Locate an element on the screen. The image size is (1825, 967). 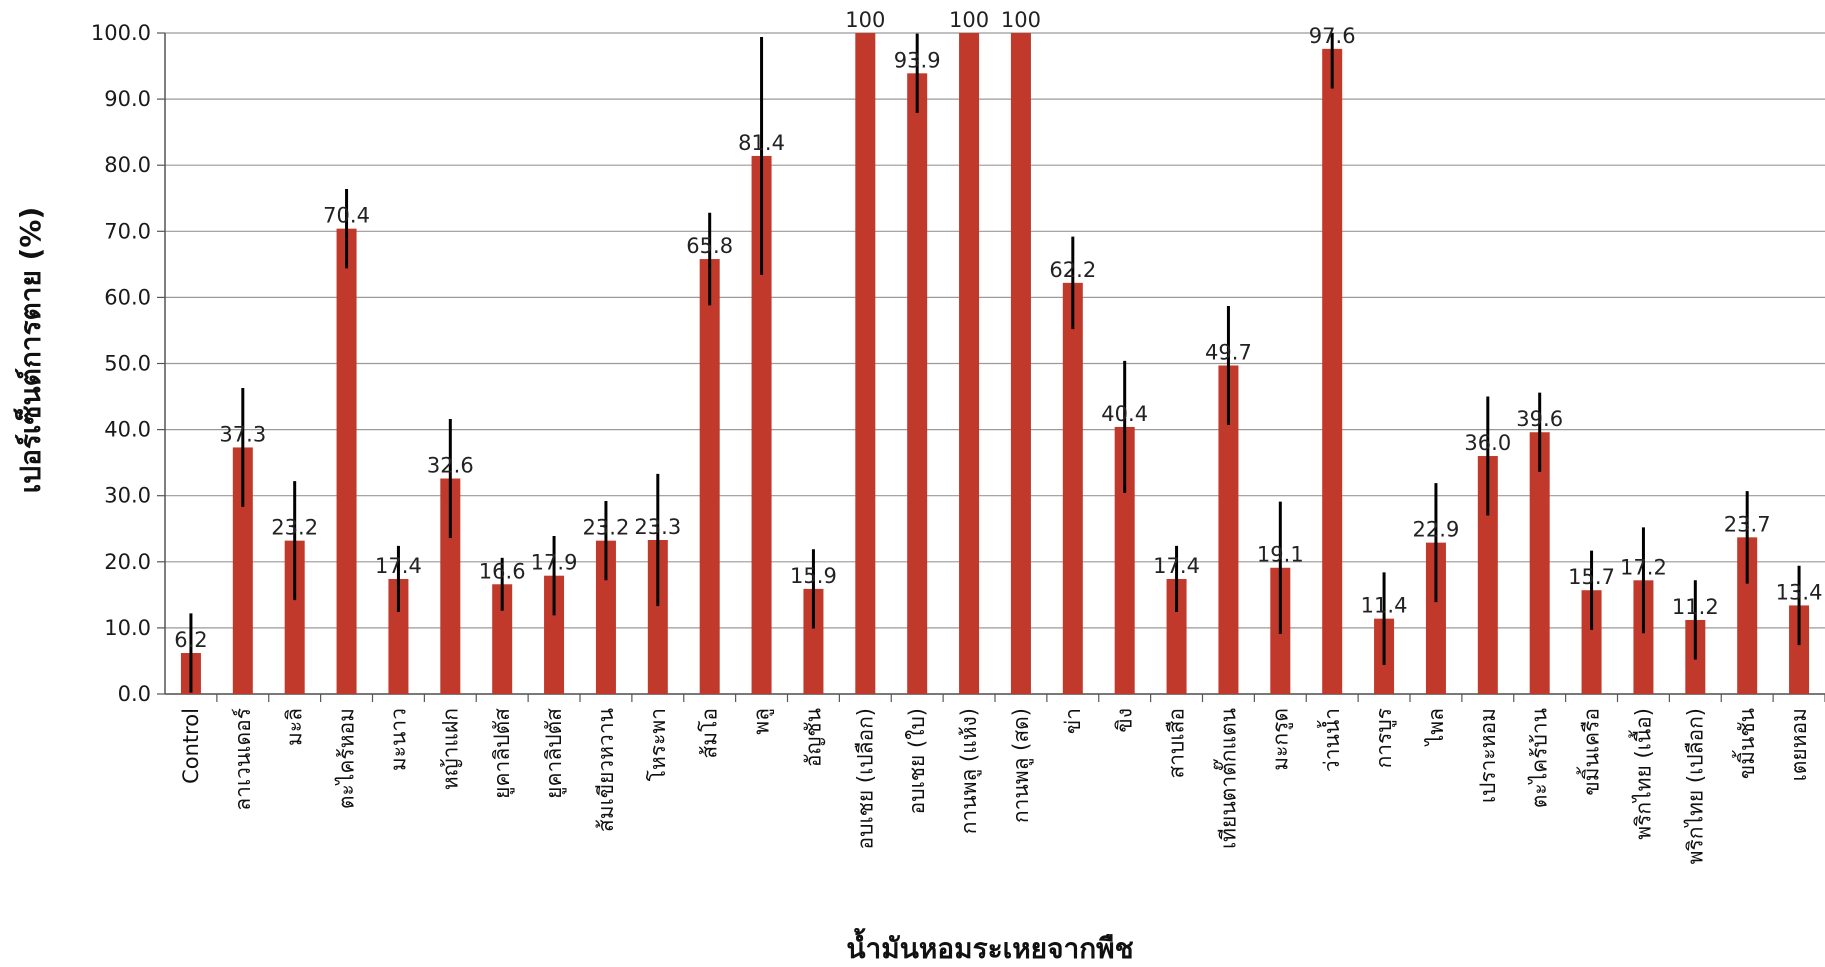
data-label: 70.4 is located at coordinates (346, 216).